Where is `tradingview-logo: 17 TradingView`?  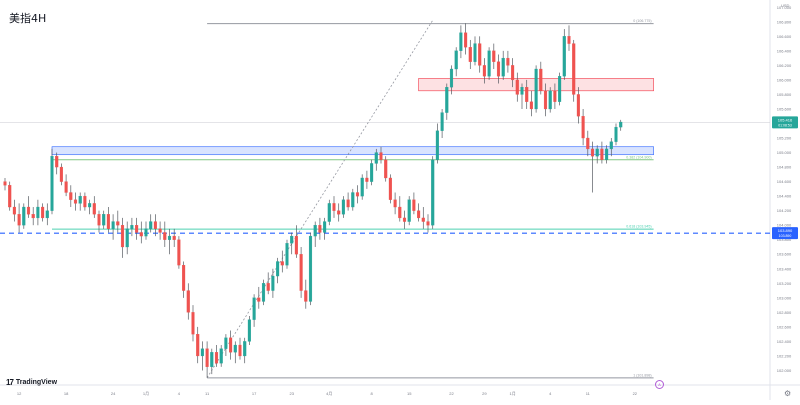
tradingview-logo: 17 TradingView is located at coordinates (31, 382).